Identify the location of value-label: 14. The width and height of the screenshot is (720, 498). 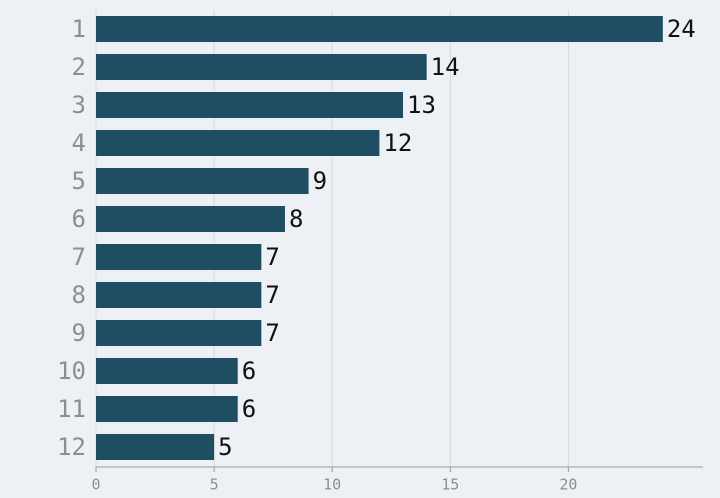
(445, 67).